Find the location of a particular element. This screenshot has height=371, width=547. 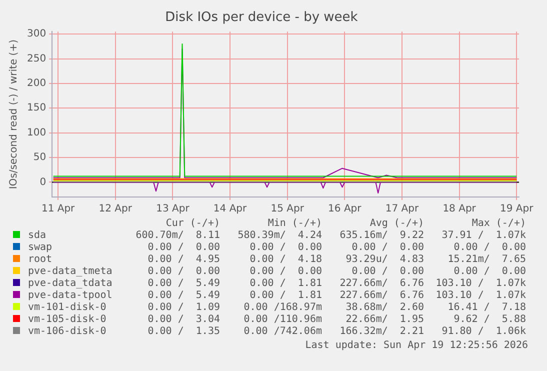

x-tick-label: 14 Apr is located at coordinates (230, 209).